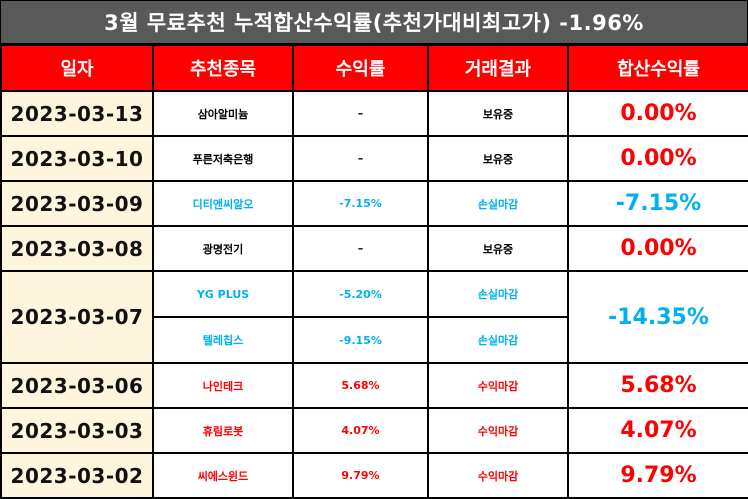 The width and height of the screenshot is (748, 499). What do you see at coordinates (77, 385) in the screenshot?
I see `row-date: 2023-03-06` at bounding box center [77, 385].